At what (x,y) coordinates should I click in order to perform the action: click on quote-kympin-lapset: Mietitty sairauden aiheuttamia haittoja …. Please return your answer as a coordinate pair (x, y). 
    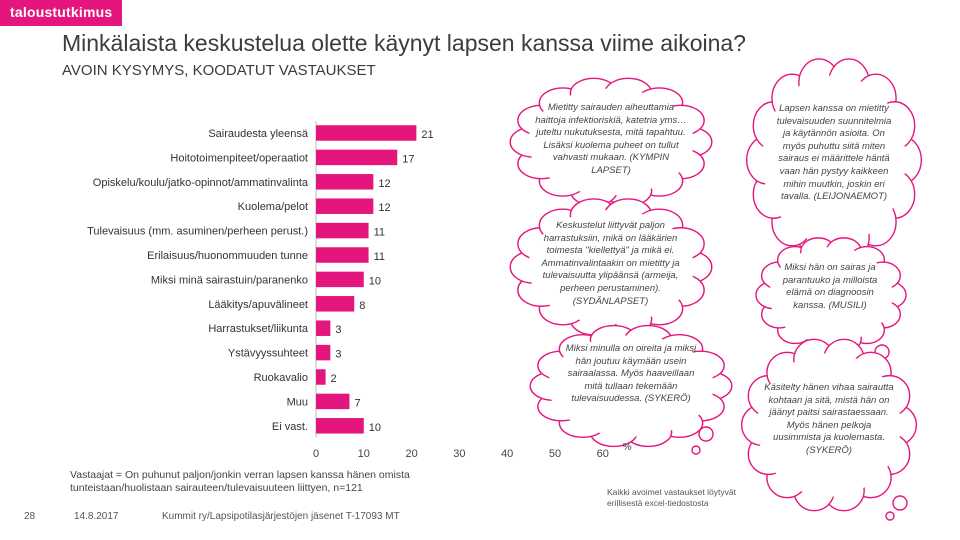
    Looking at the image, I should click on (611, 139).